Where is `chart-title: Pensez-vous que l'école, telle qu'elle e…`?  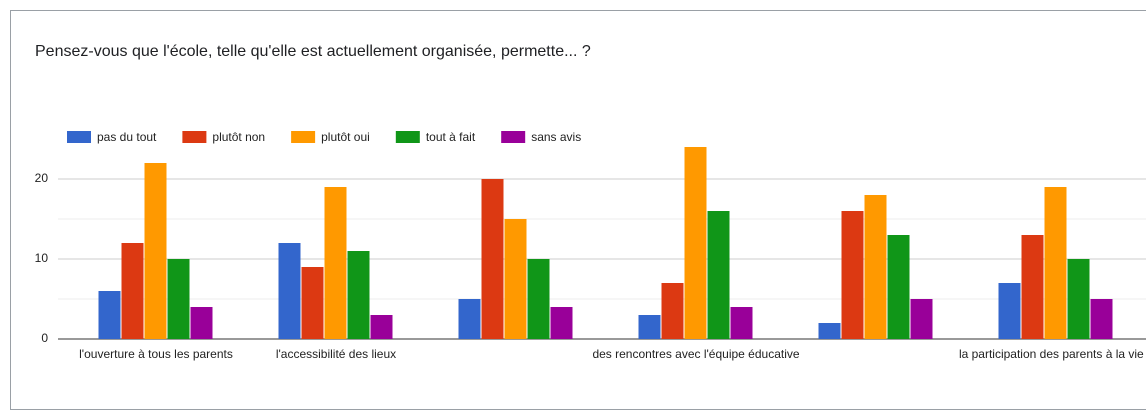 chart-title: Pensez-vous que l'école, telle qu'elle e… is located at coordinates (313, 51).